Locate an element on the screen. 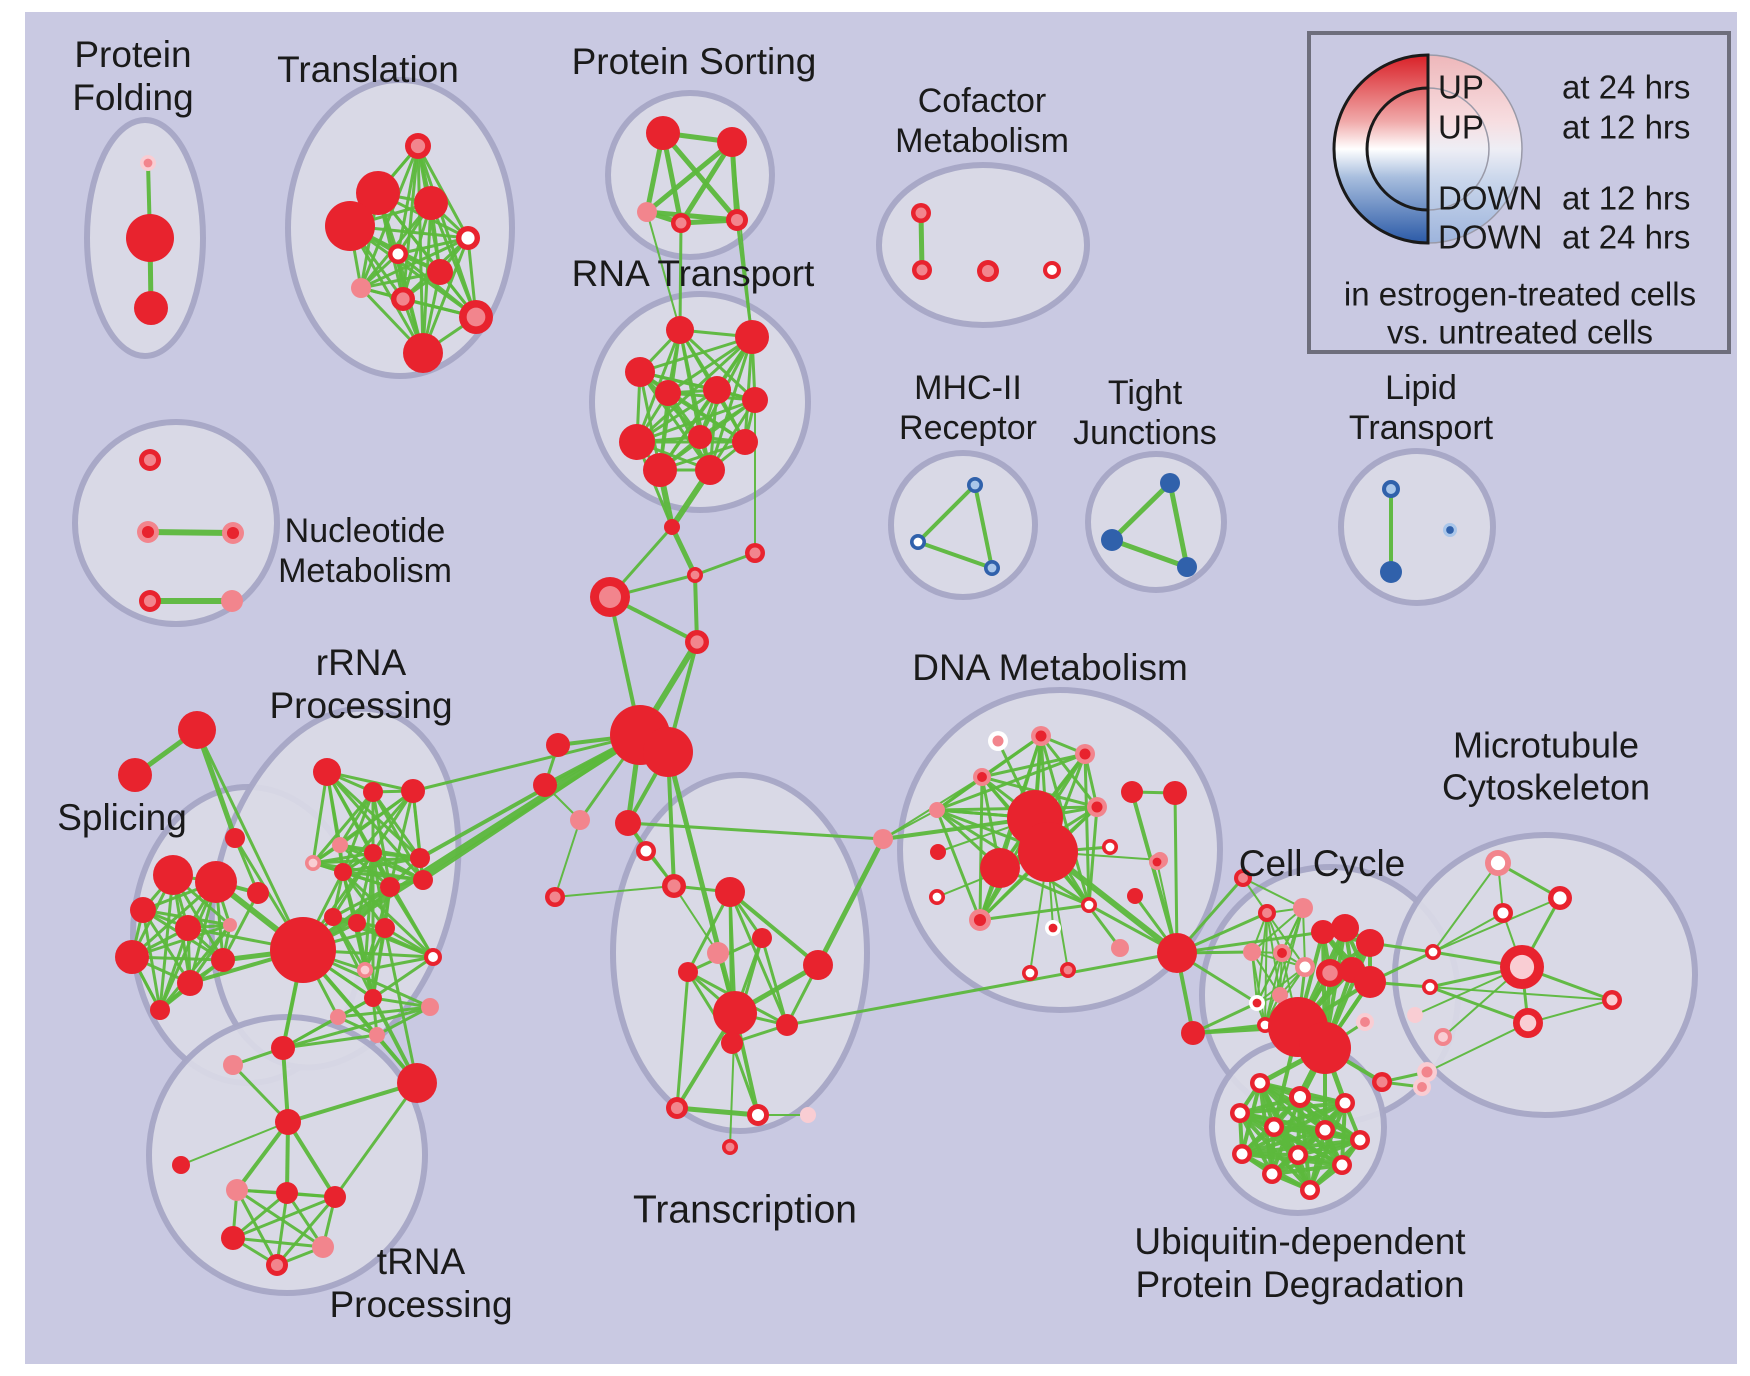 Image resolution: width=1750 pixels, height=1376 pixels. cluster-label-mhc-ii-receptor: Receptor is located at coordinates (968, 428).